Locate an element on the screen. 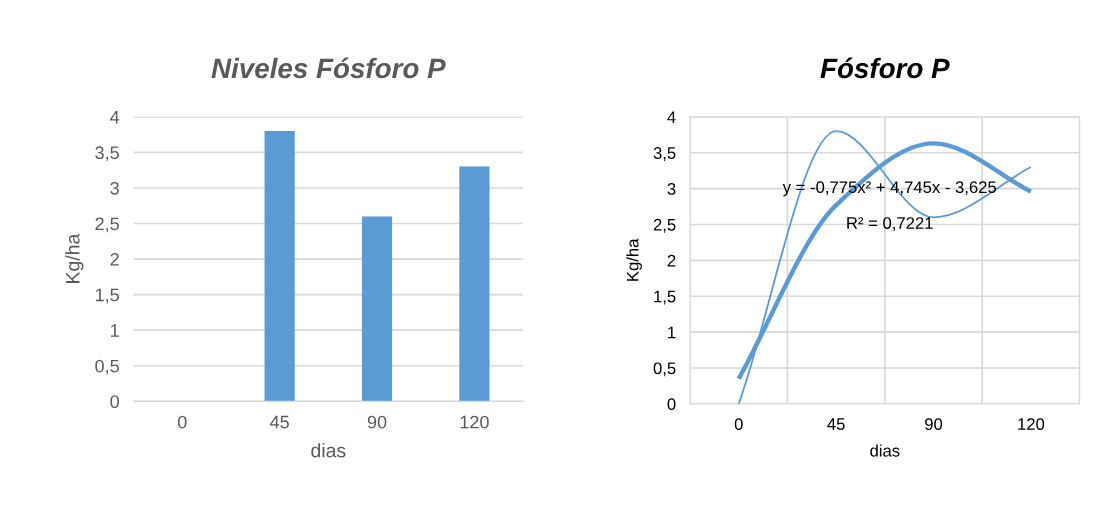 Image resolution: width=1113 pixels, height=508 pixels. chart-title: Niveles Fósforo P is located at coordinates (328, 68).